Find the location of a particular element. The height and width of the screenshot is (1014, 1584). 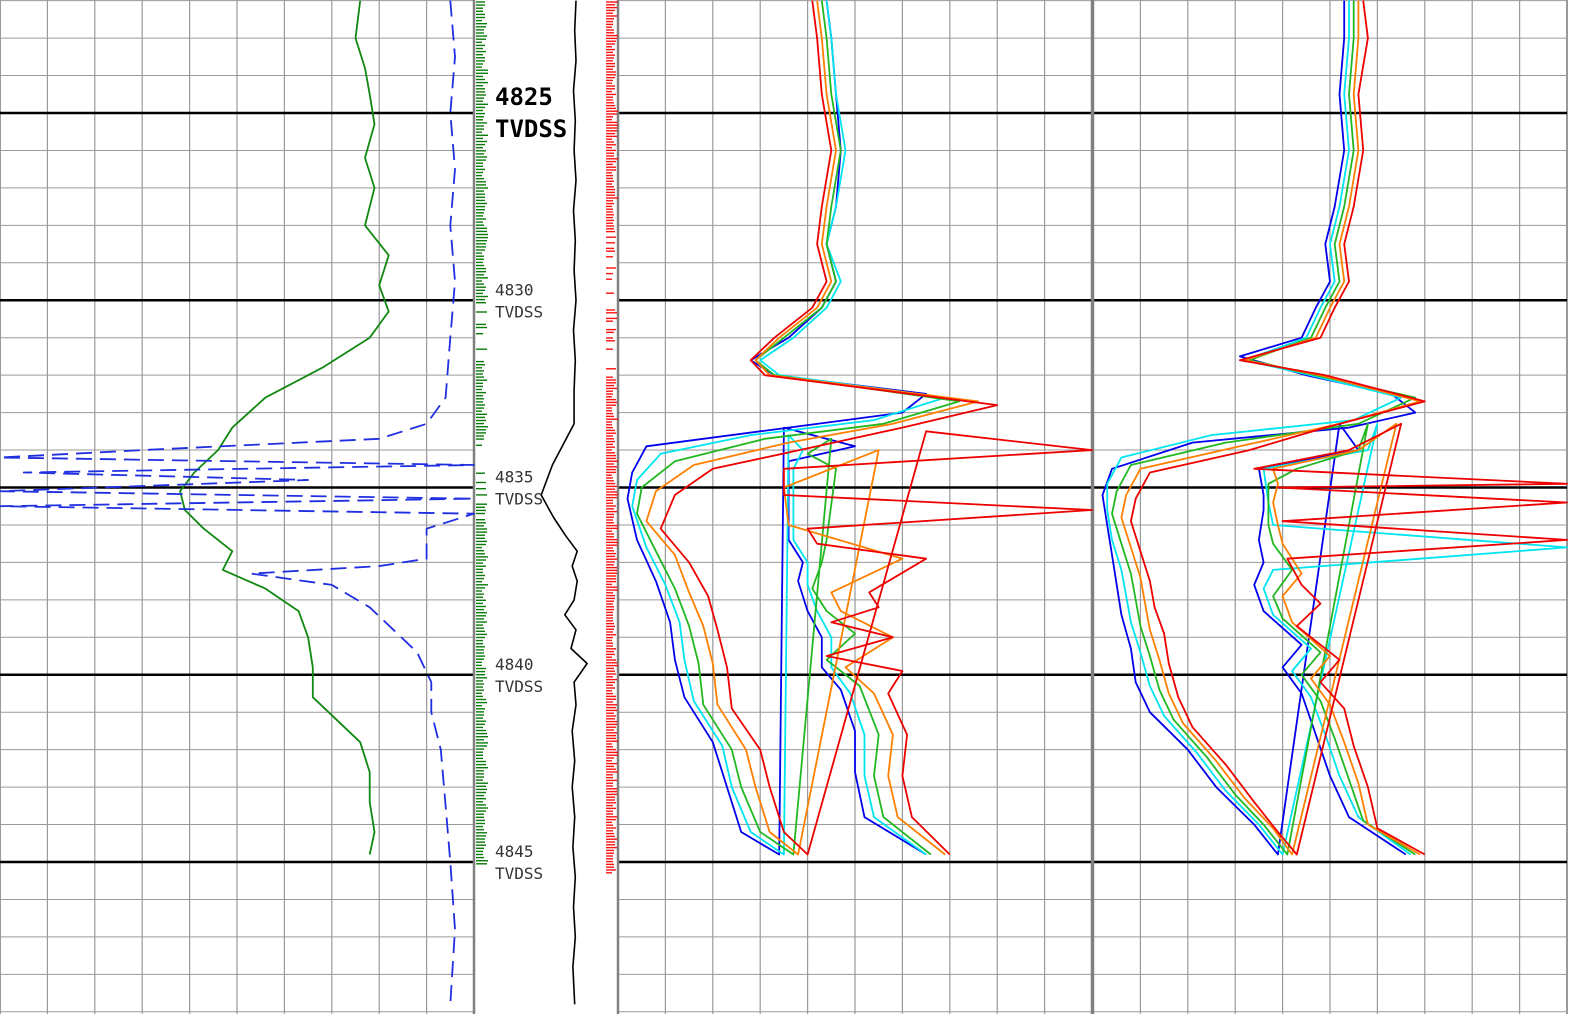

depth-label-value: 4825 is located at coordinates (524, 97).